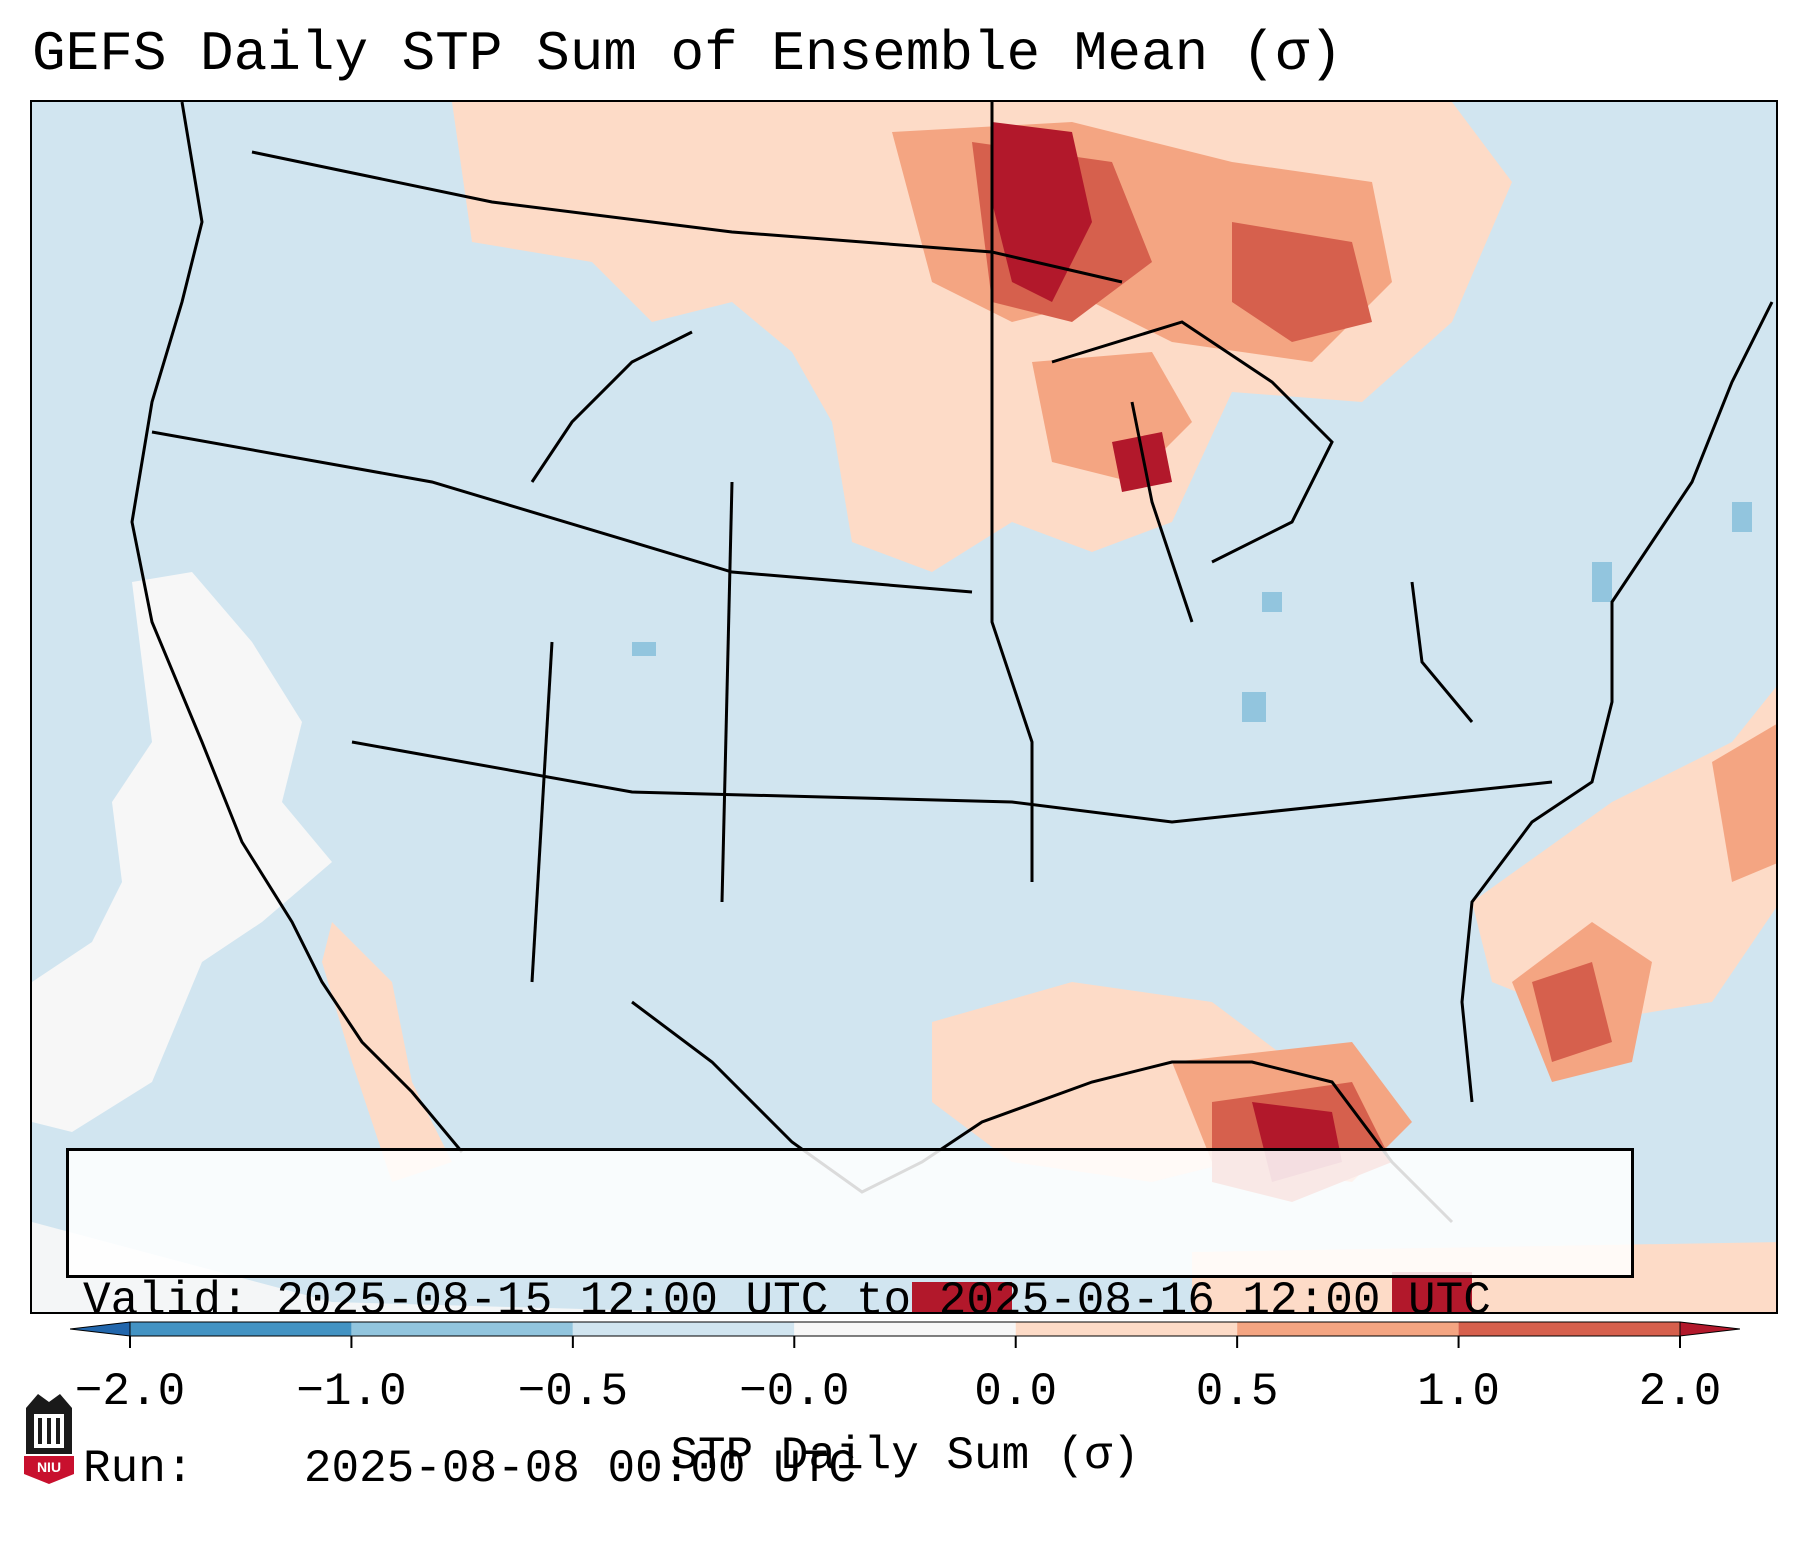 The width and height of the screenshot is (1803, 1553). Describe the element at coordinates (351, 1392) in the screenshot. I see `colorbar-tick-label: −1.0` at that location.